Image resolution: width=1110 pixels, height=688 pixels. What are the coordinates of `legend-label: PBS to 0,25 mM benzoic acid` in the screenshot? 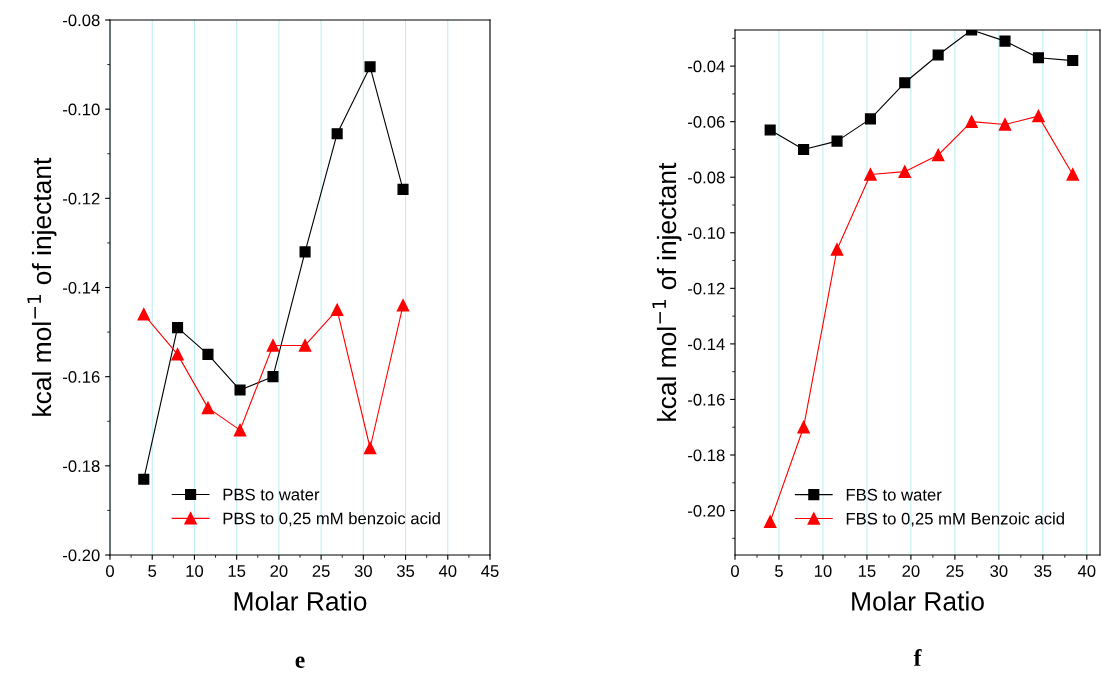 It's located at (331, 519).